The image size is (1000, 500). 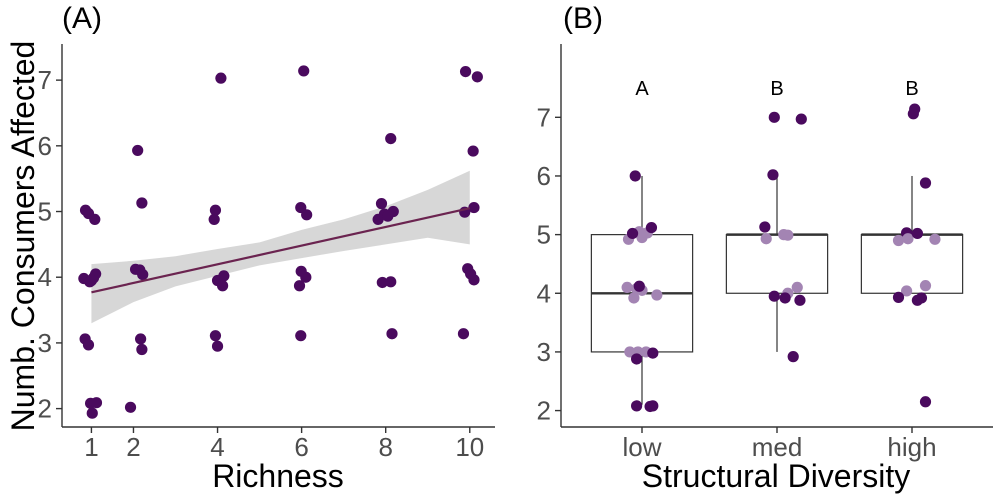 I want to click on panel-a-ci-band, so click(x=280, y=247).